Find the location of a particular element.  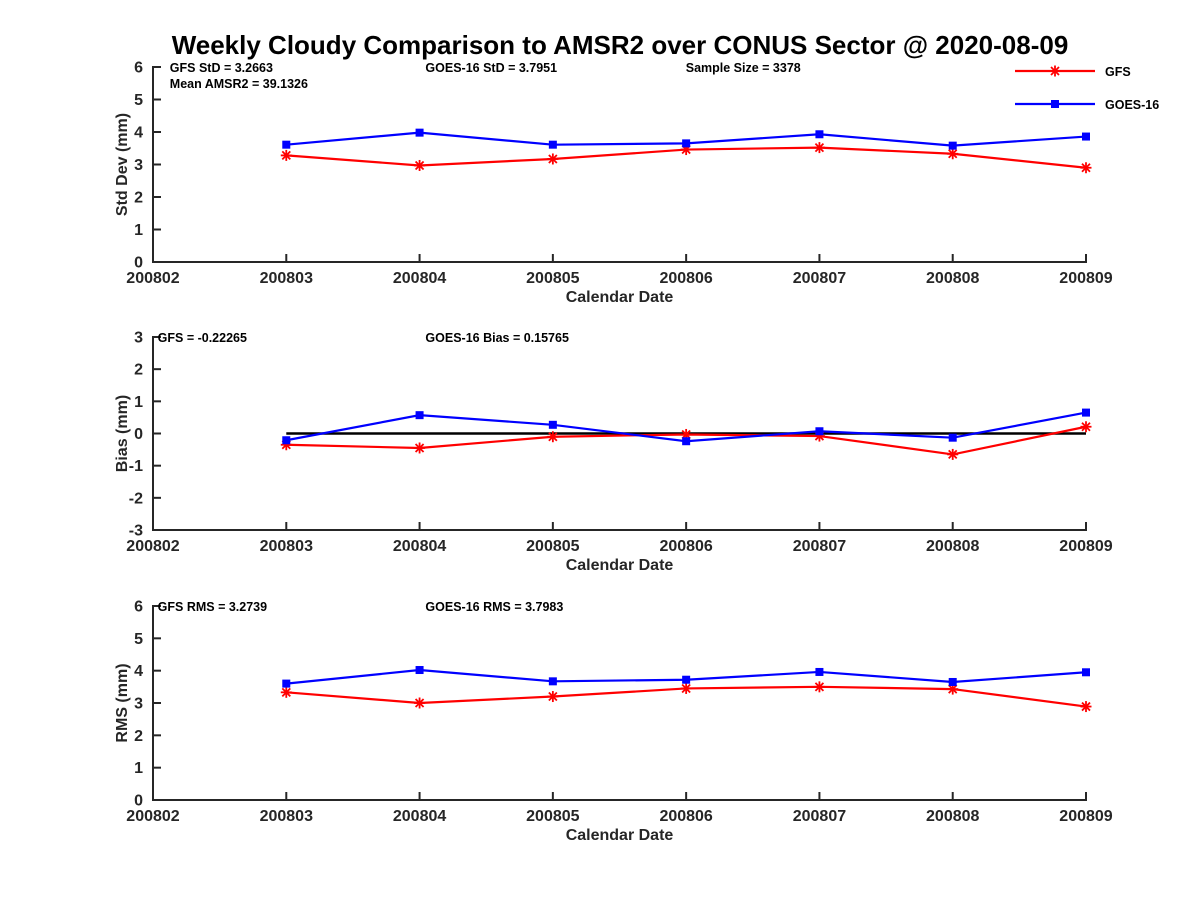

annotation: Sample Size = 3378 is located at coordinates (743, 68).